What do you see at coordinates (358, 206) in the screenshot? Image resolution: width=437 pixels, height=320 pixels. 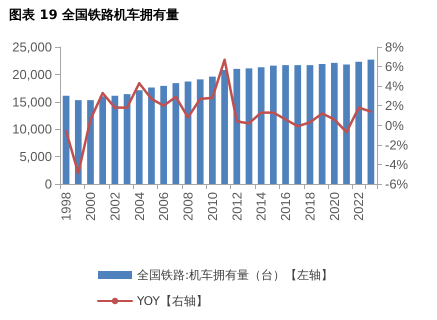 I see `x-tick-label: 2022` at bounding box center [358, 206].